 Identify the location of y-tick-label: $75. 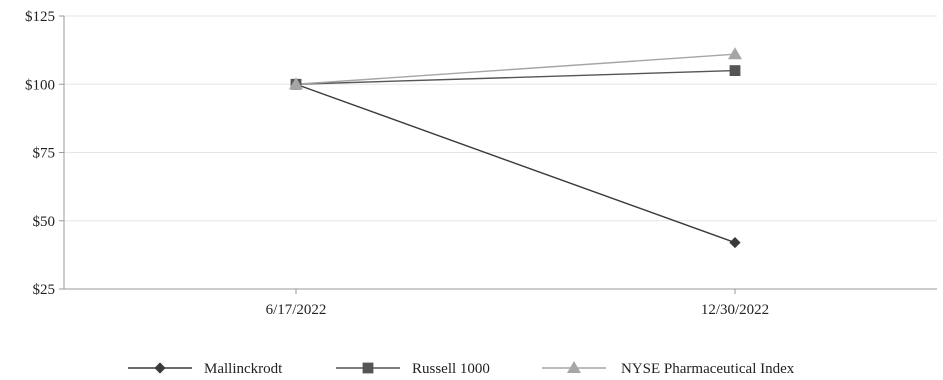
(44, 154).